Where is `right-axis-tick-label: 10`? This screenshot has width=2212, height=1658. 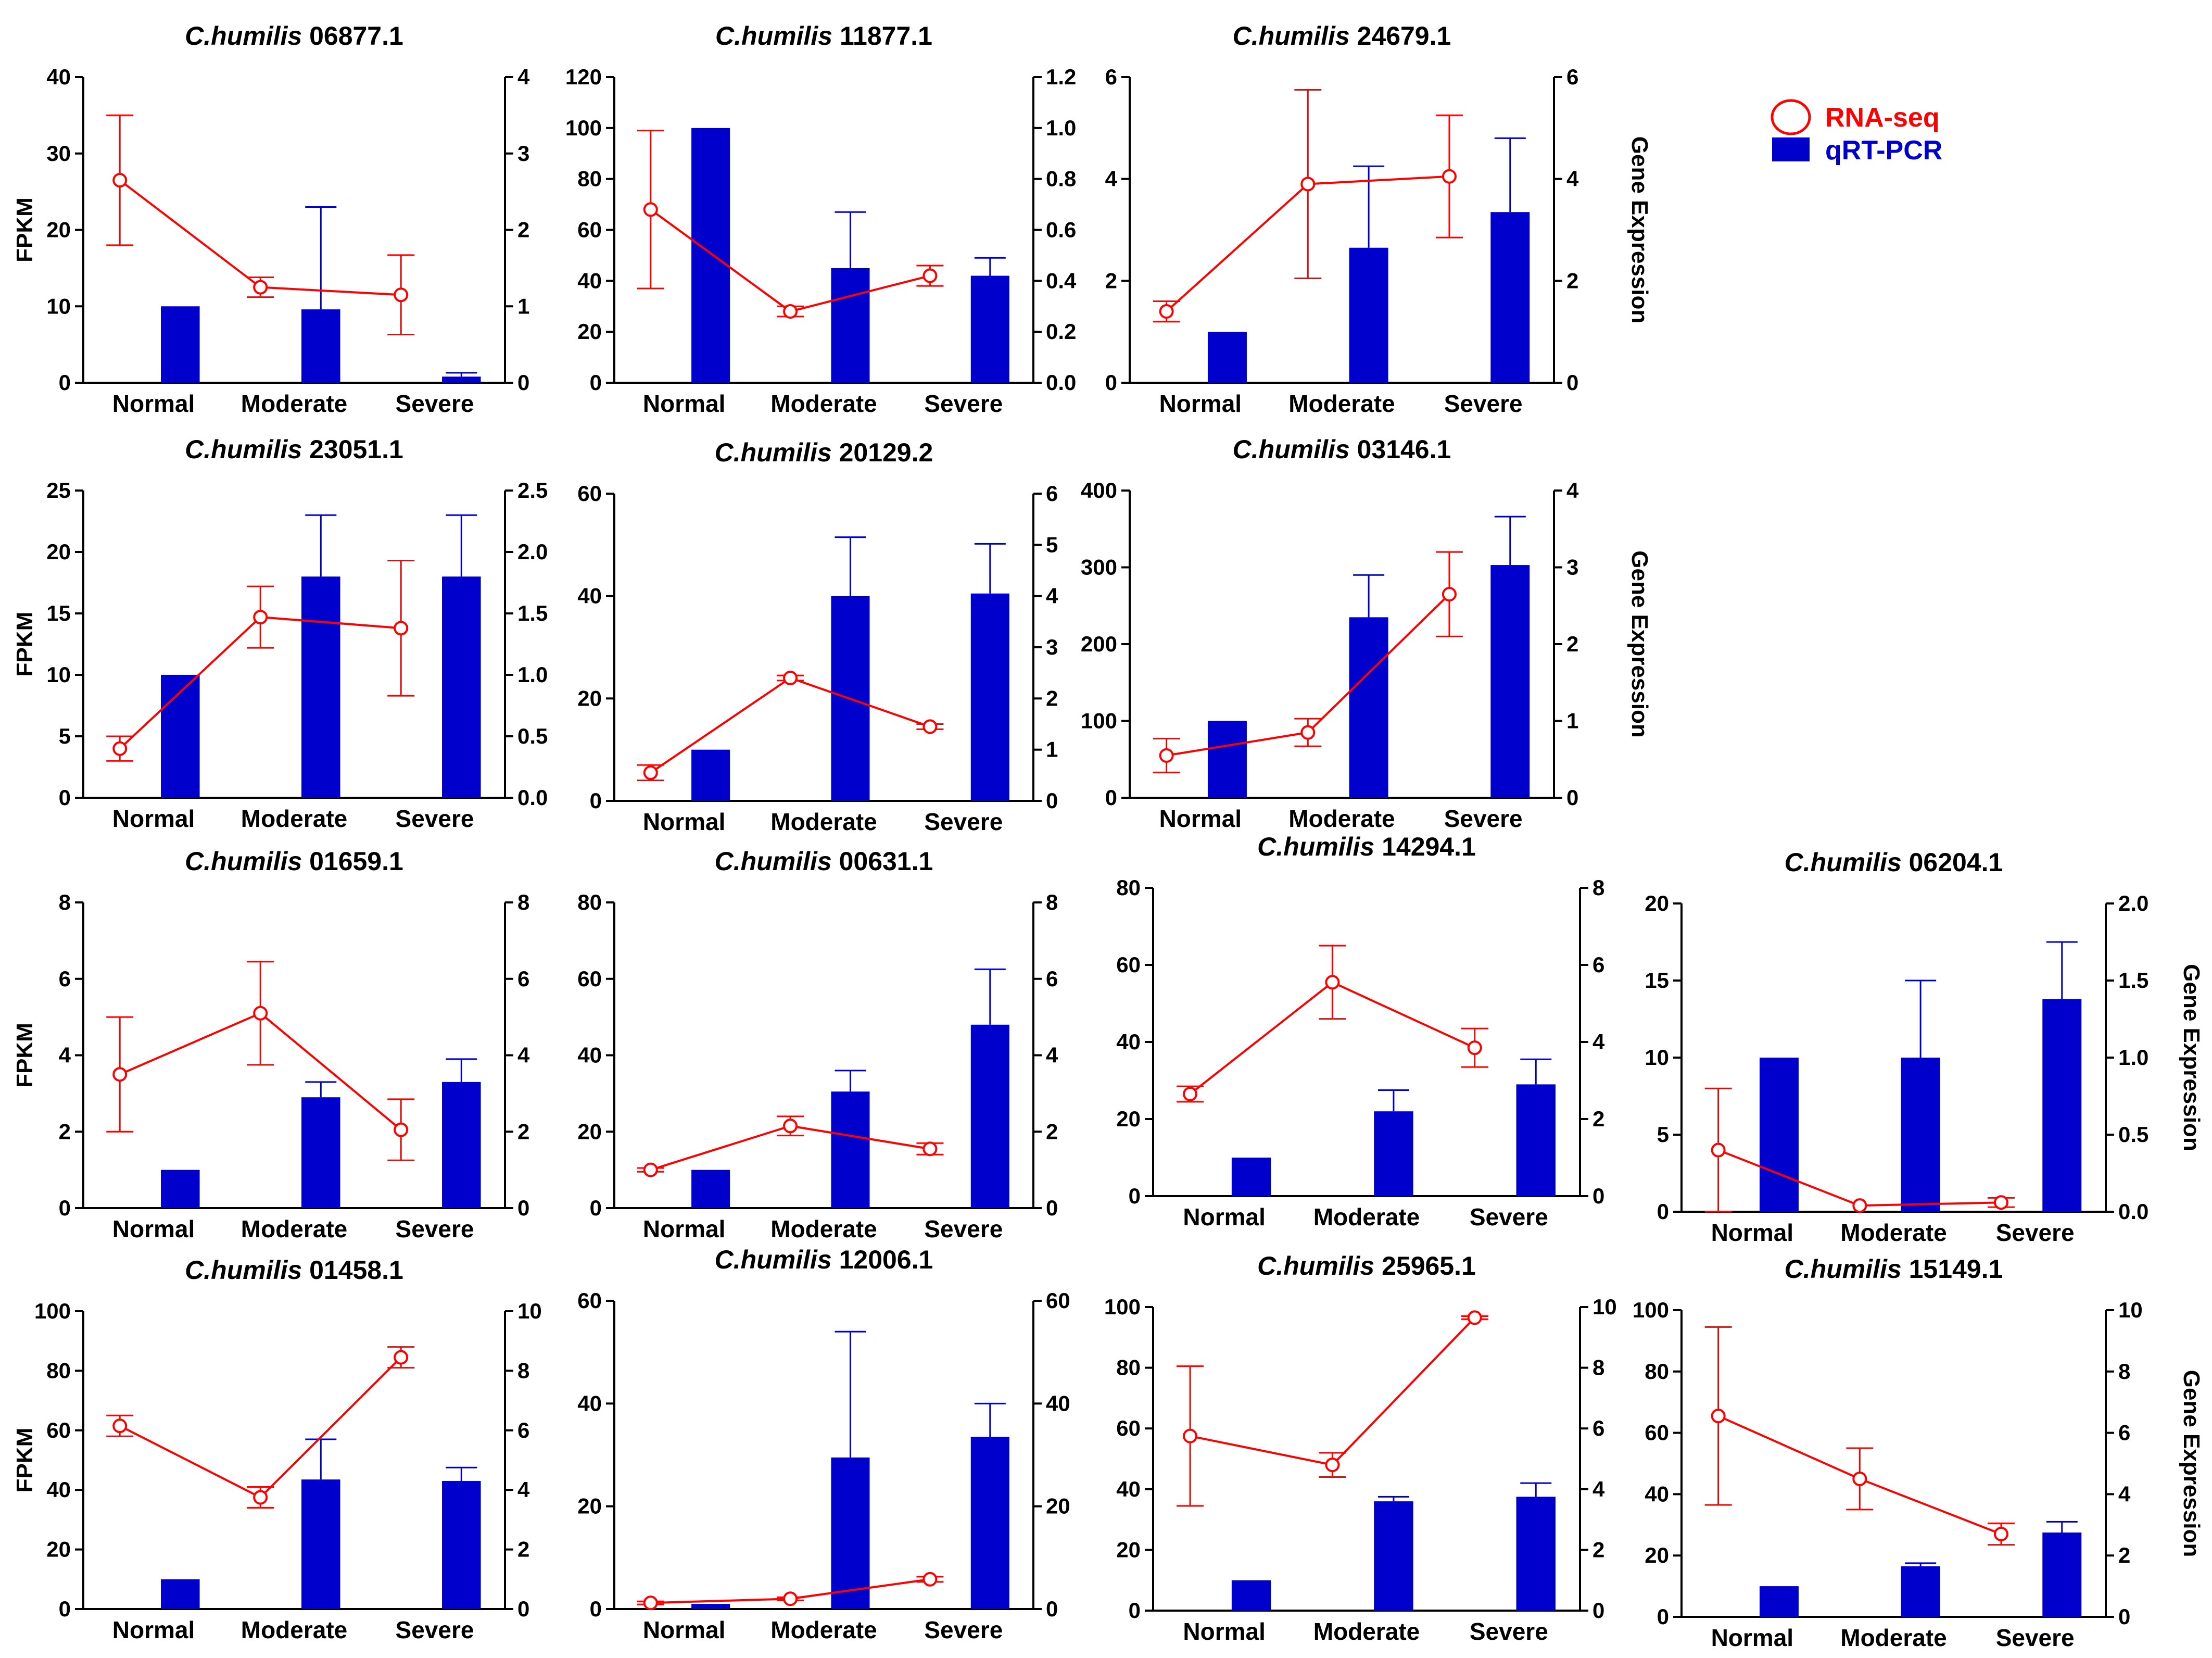 right-axis-tick-label: 10 is located at coordinates (2130, 1310).